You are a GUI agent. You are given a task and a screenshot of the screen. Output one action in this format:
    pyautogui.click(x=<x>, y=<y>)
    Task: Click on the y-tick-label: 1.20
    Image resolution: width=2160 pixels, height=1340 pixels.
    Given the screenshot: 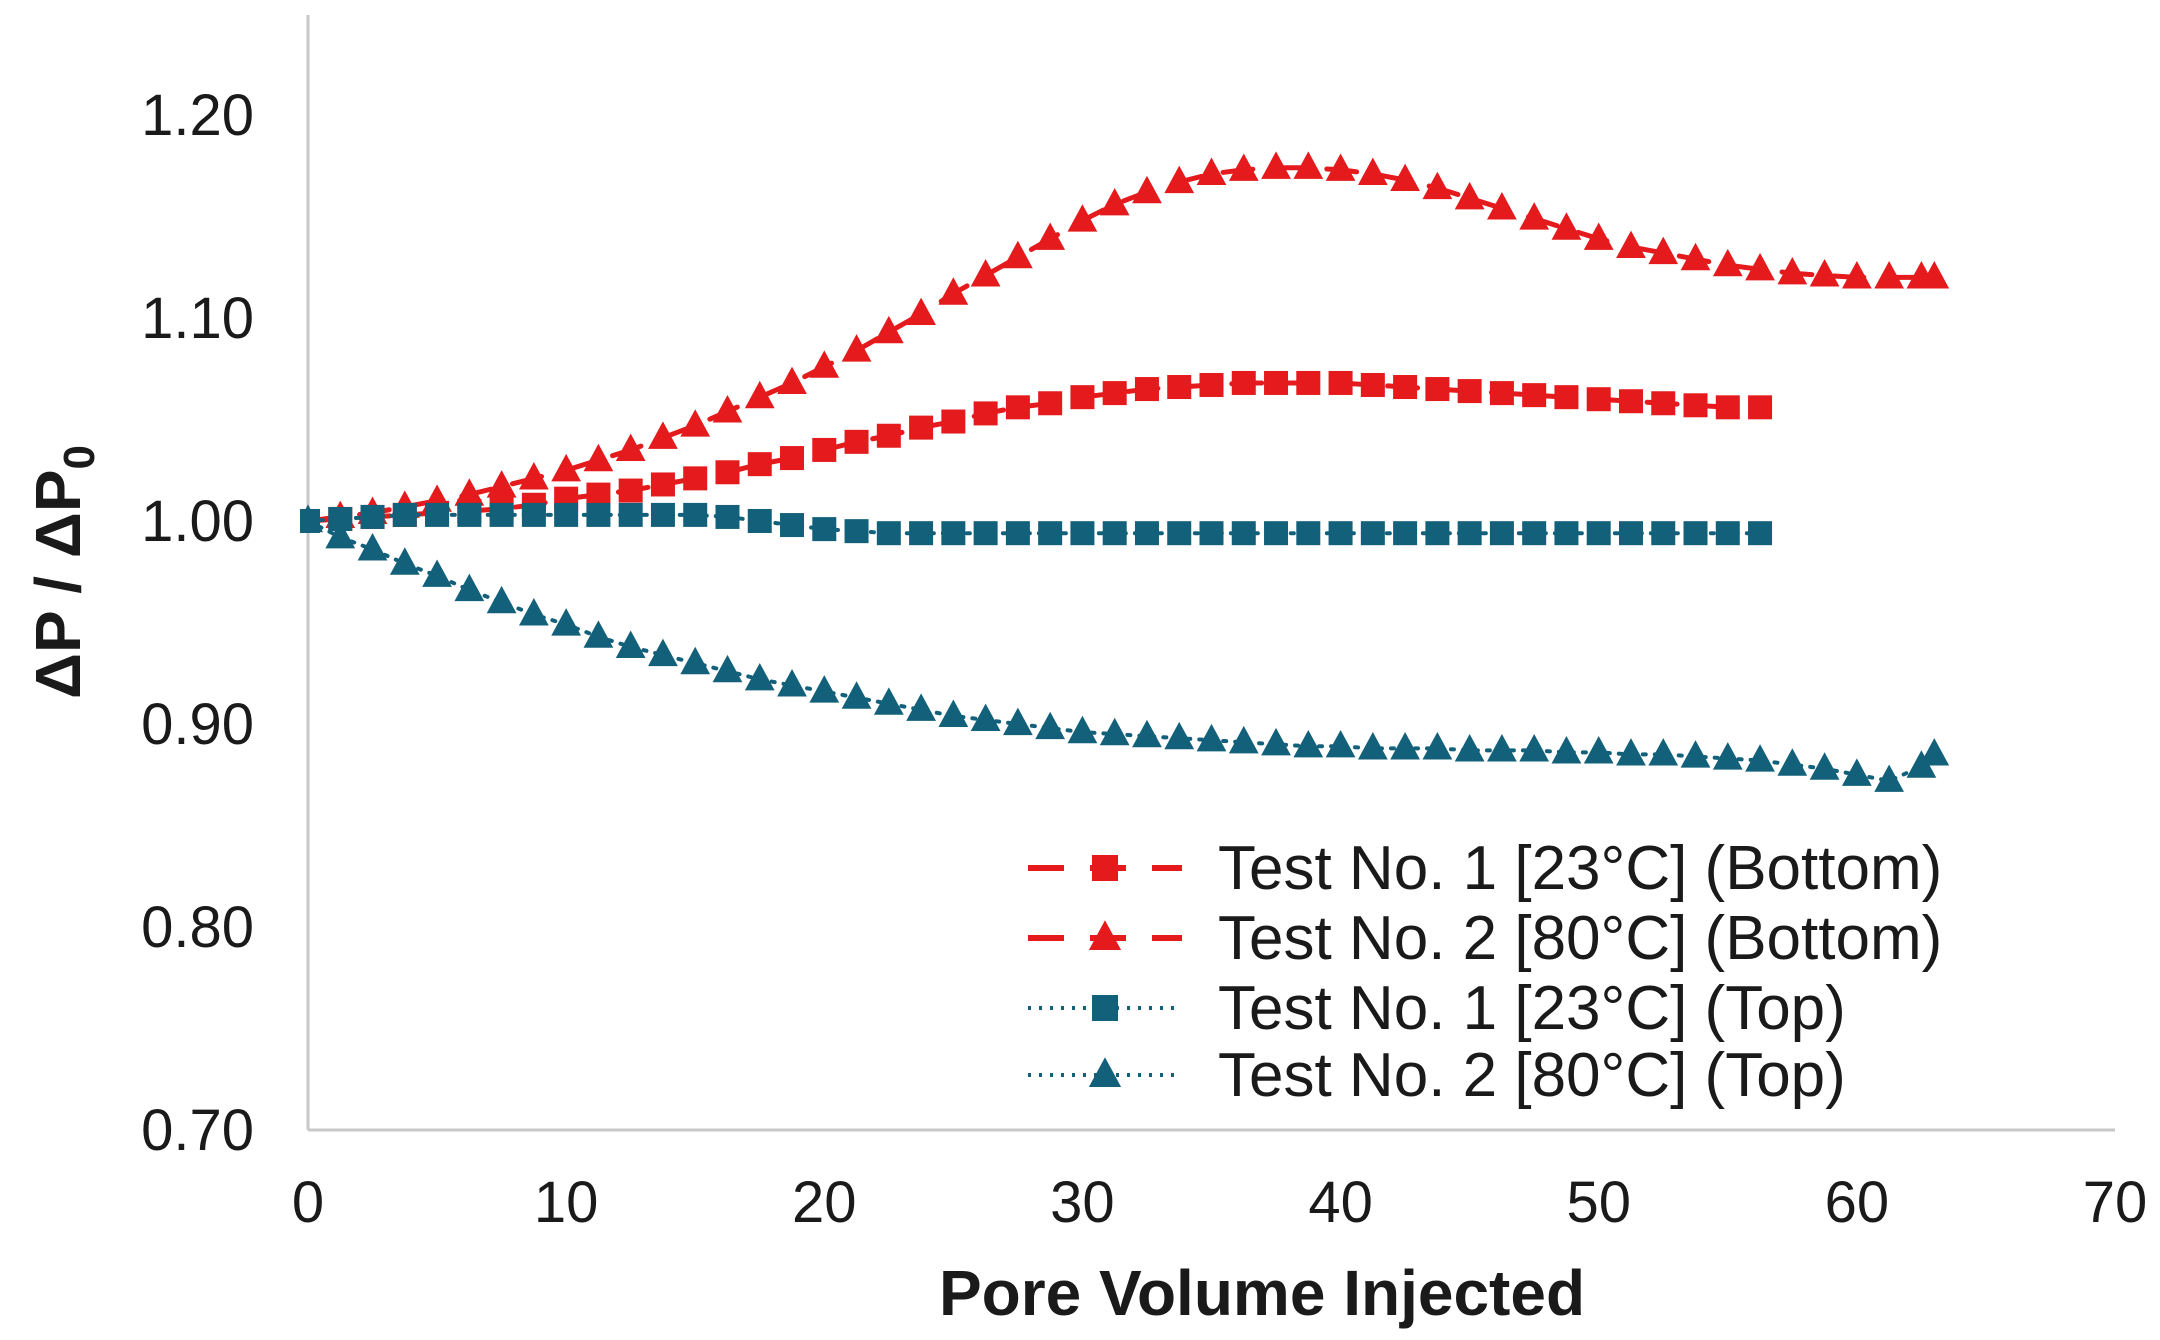 What is the action you would take?
    pyautogui.click(x=197, y=115)
    